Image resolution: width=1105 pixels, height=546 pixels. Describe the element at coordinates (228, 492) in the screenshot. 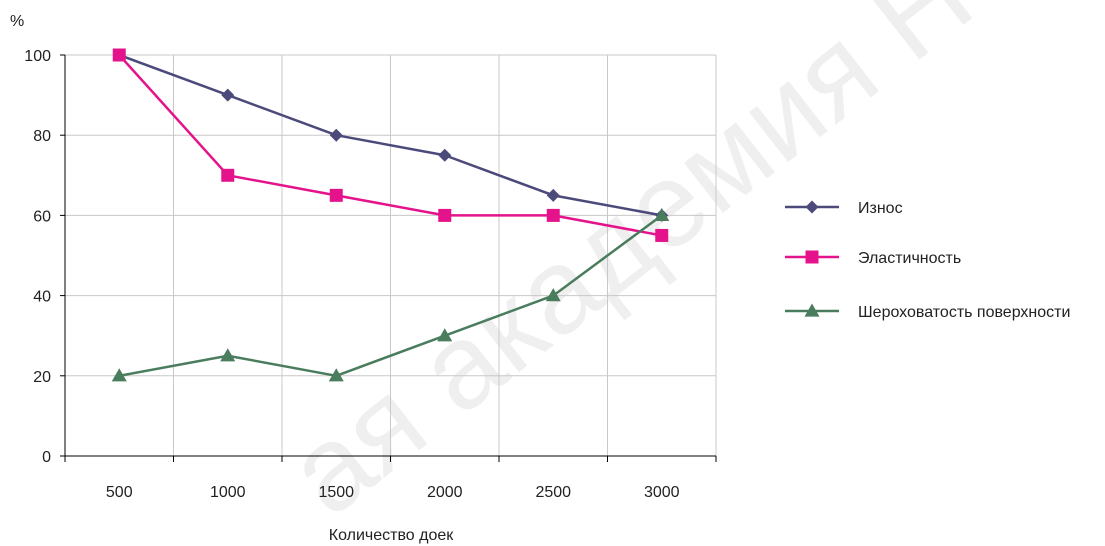

I see `x-tick-label: 1000` at that location.